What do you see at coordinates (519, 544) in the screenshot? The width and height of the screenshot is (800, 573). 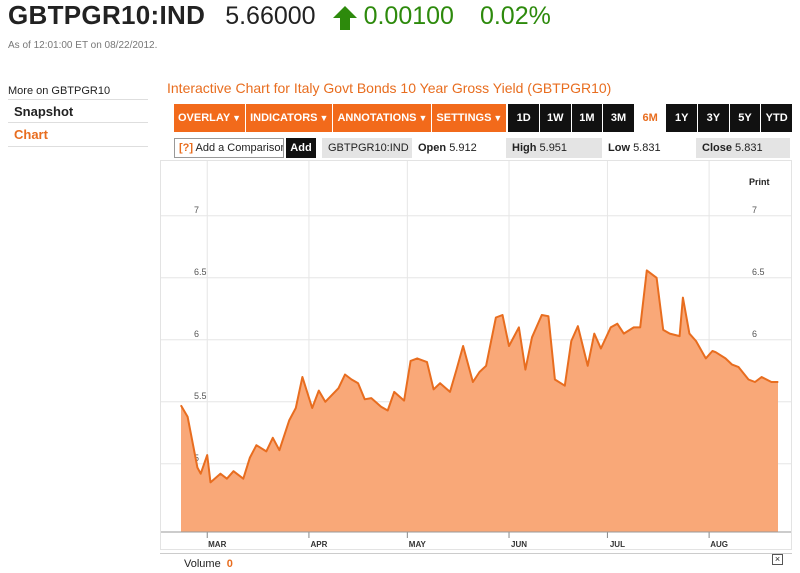 I see `x-tick-label: JUN` at bounding box center [519, 544].